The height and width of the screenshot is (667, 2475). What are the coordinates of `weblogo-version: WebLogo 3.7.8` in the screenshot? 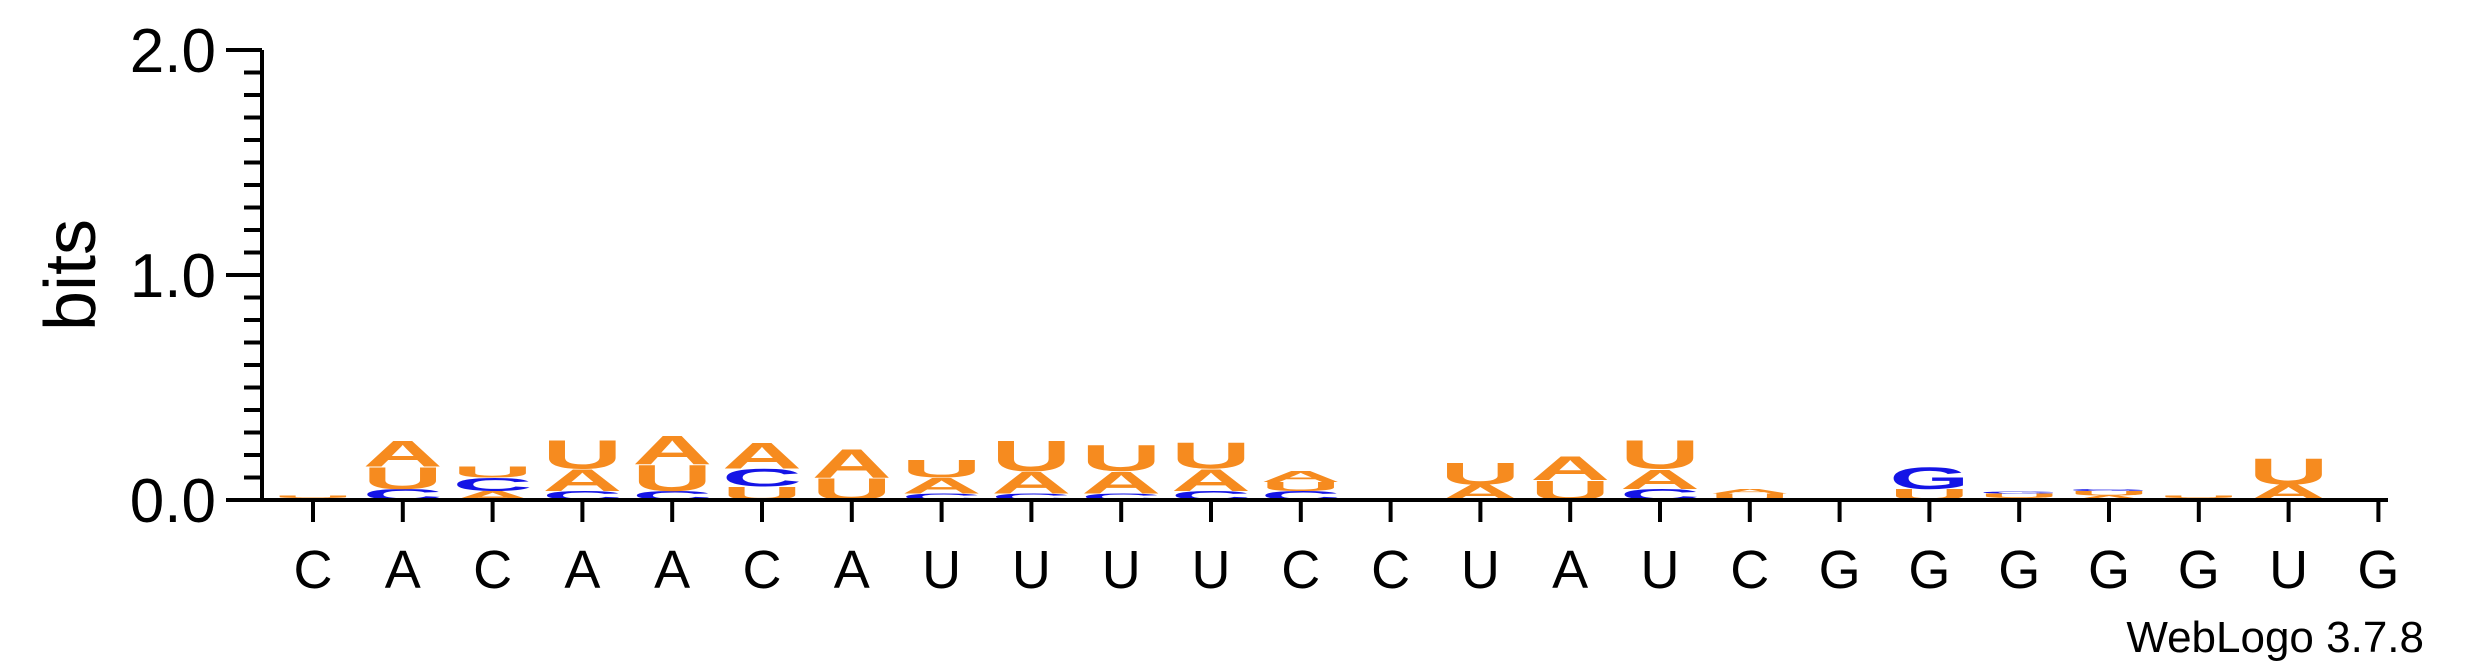 It's located at (2275, 637).